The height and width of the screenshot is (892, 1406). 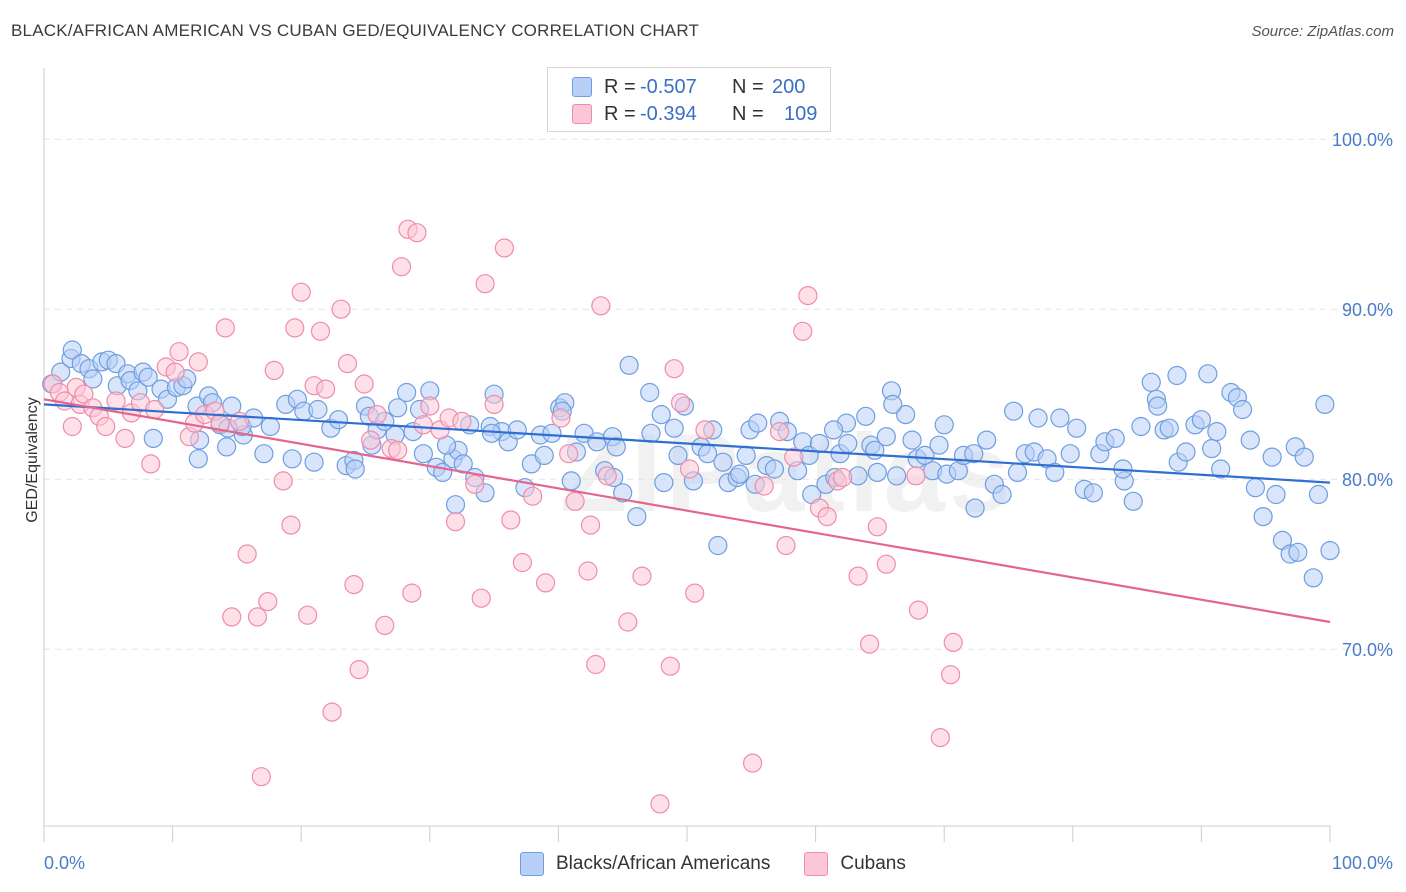 What do you see at coordinates (688, 87) in the screenshot?
I see `legend-row-blacks: R = -0.507 N = 200` at bounding box center [688, 87].